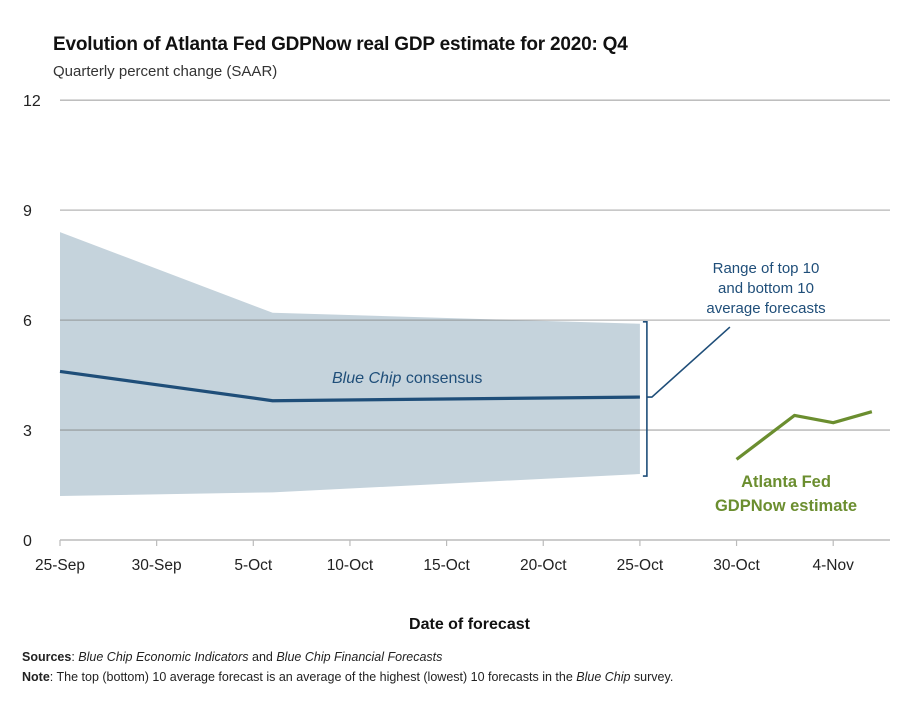  What do you see at coordinates (359, 657) in the screenshot?
I see `source-2: Blue Chip Financial Forecasts` at bounding box center [359, 657].